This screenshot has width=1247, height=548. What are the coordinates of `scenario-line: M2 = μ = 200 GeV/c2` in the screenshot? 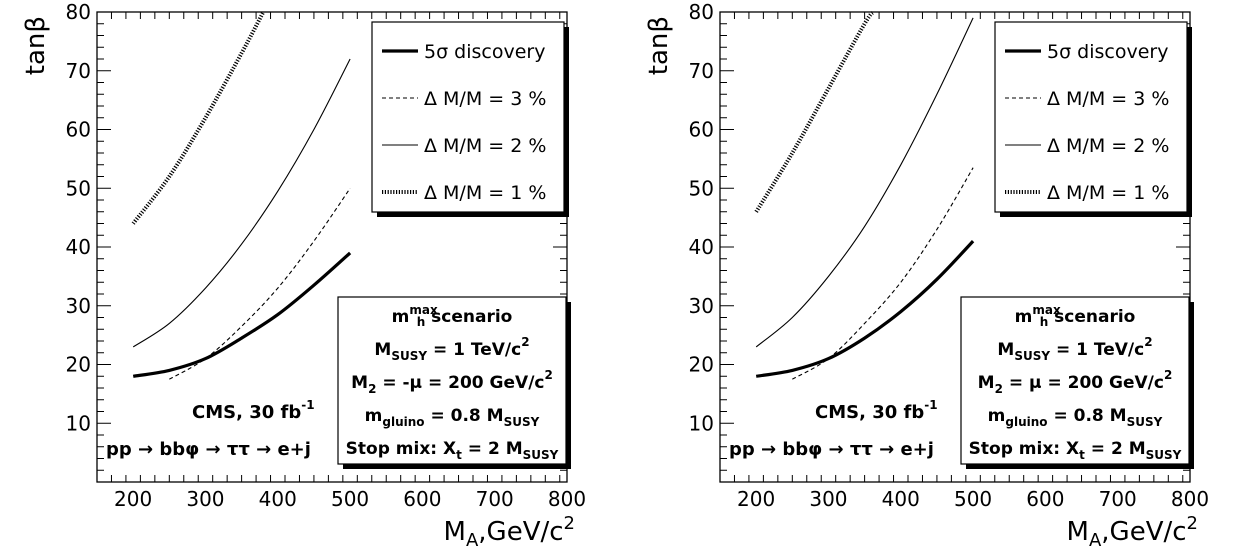 It's located at (1075, 382).